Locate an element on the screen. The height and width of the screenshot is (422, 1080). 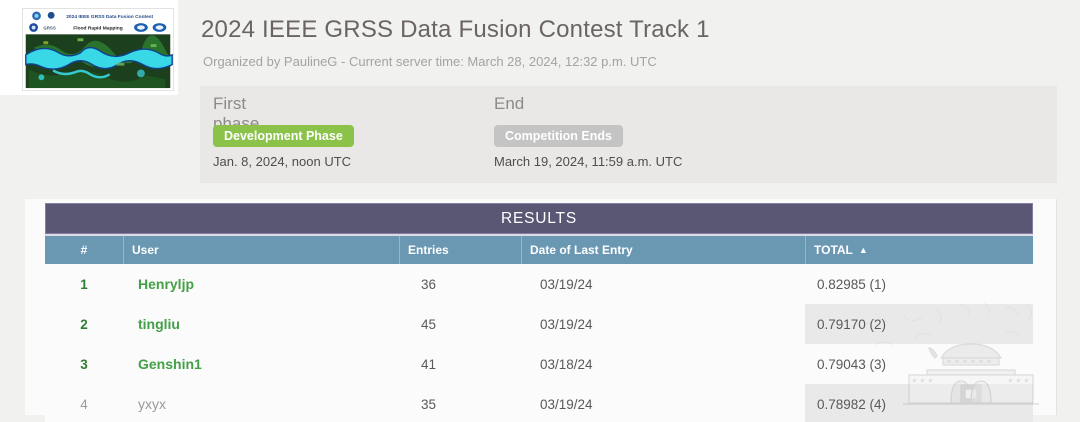
results-divider is located at coordinates (539, 235).